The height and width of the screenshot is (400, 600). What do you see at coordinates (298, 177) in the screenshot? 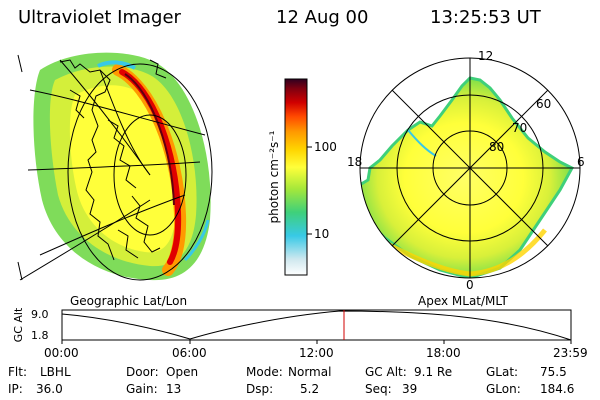
I see `color-bar` at bounding box center [298, 177].